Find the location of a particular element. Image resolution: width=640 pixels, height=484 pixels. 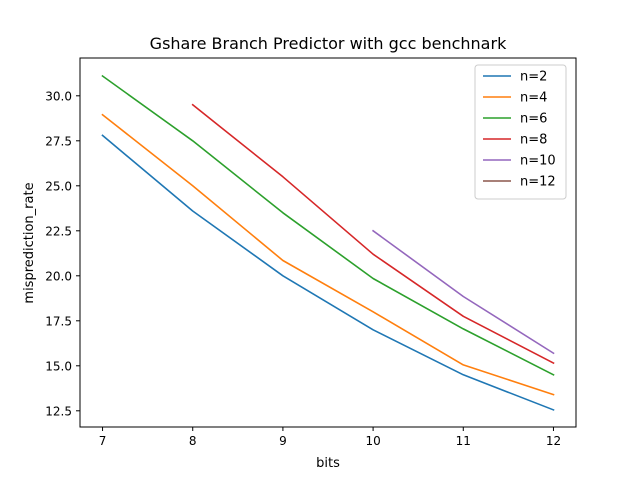

legend-label: n=6 is located at coordinates (533, 119).